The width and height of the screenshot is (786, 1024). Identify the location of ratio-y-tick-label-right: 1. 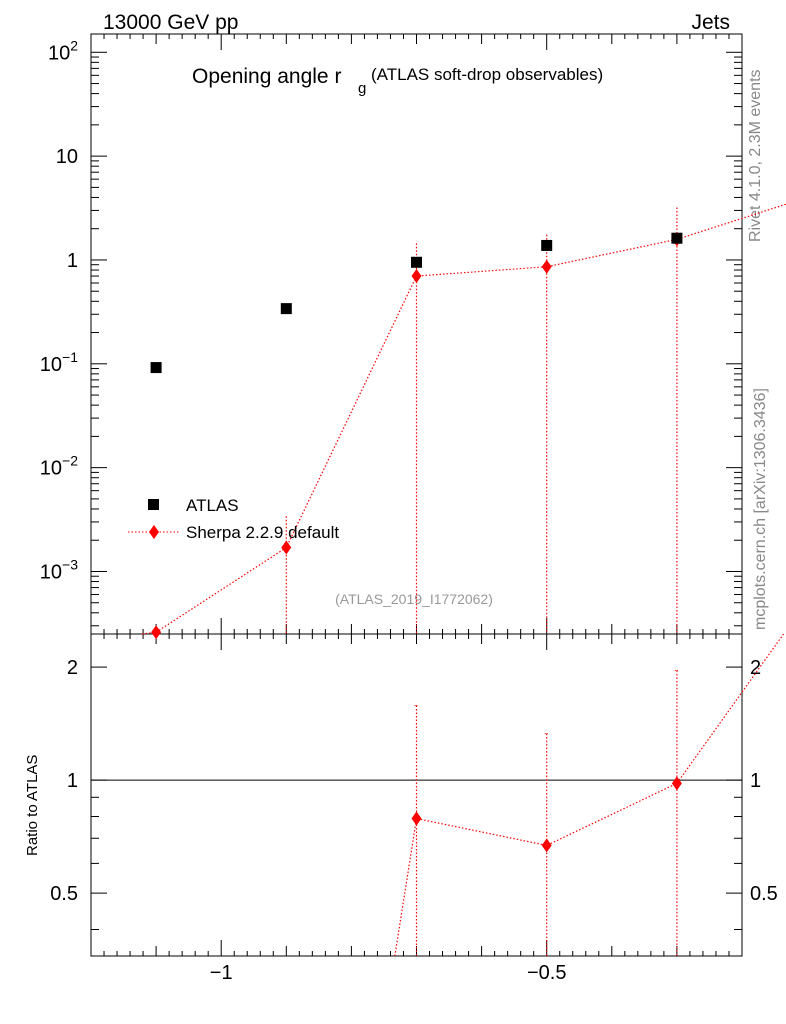
(755, 781).